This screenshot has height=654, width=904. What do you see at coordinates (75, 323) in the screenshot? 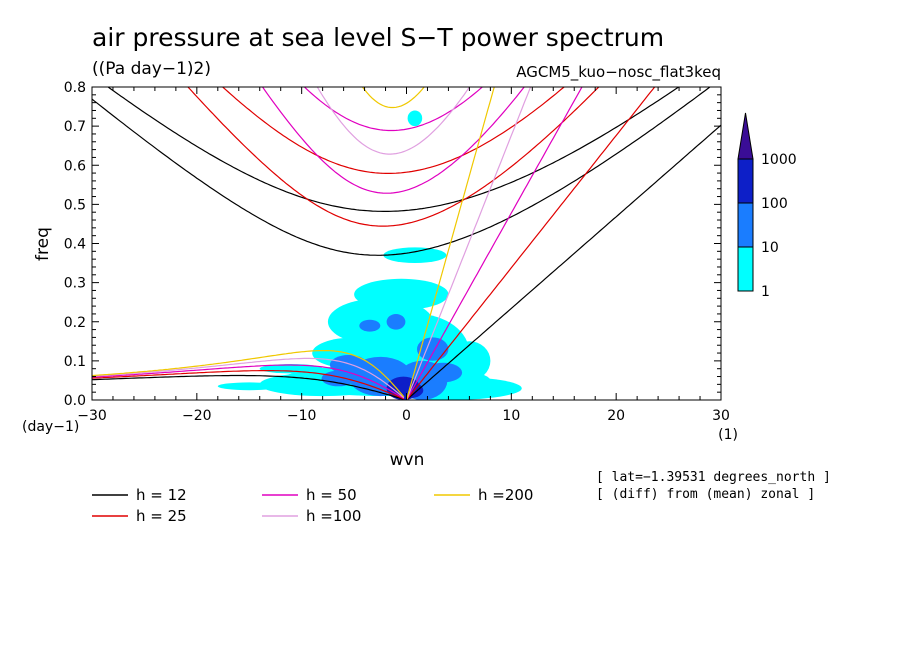
I see `y-tick-label: 0.2` at bounding box center [75, 323].